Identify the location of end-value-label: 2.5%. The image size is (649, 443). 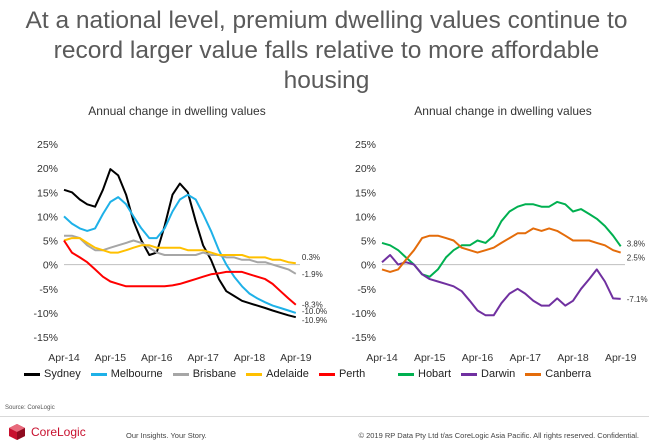
(636, 258).